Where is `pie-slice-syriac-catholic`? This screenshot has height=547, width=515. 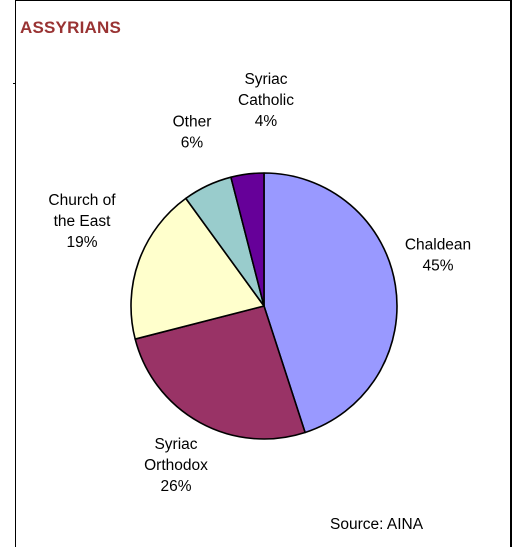
pie-slice-syriac-catholic is located at coordinates (247, 239).